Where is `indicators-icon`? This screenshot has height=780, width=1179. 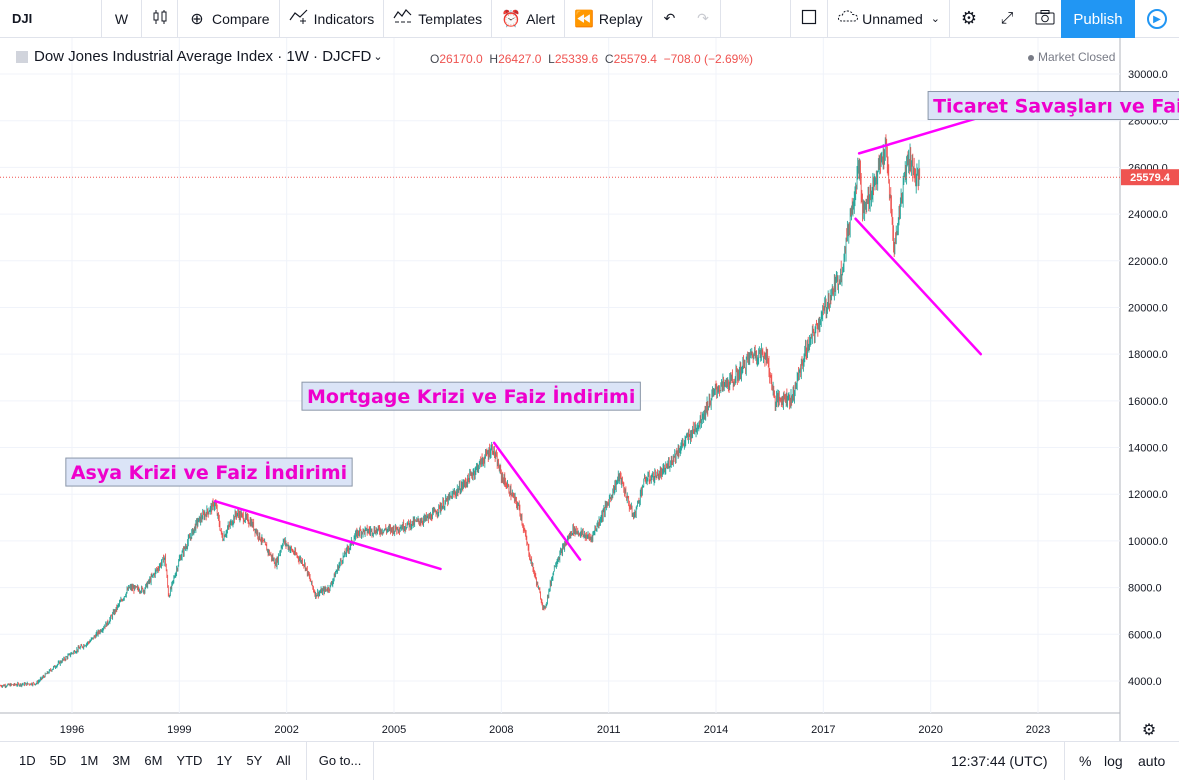
indicators-icon is located at coordinates (299, 18).